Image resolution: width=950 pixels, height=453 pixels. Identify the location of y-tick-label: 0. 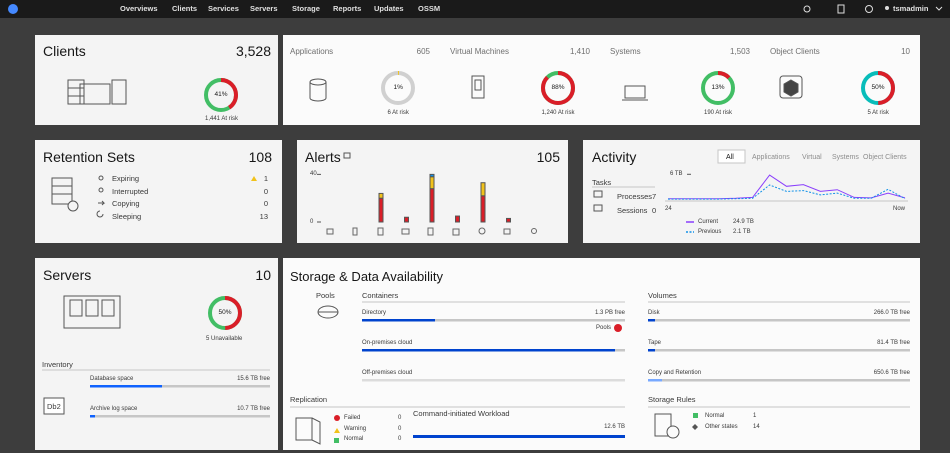
(312, 222).